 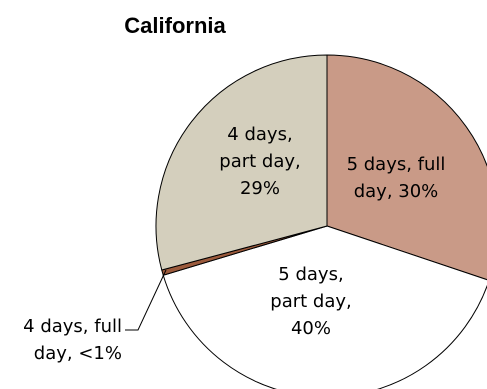 What do you see at coordinates (311, 328) in the screenshot?
I see `slice-label-line: 40%` at bounding box center [311, 328].